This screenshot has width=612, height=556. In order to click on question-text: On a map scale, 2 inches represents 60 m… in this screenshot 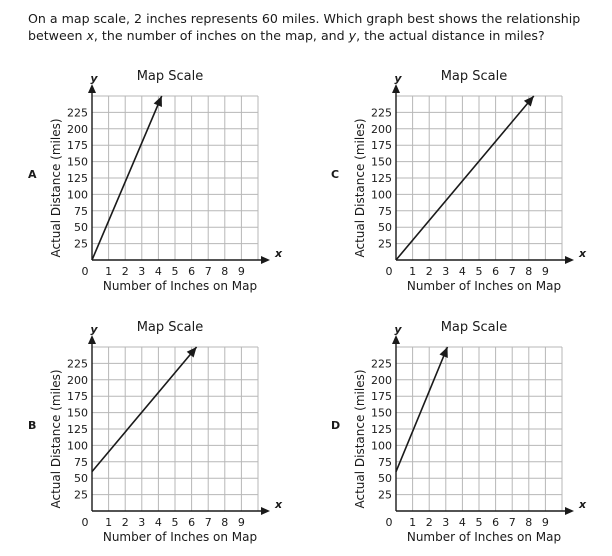, I will do `click(313, 27)`.